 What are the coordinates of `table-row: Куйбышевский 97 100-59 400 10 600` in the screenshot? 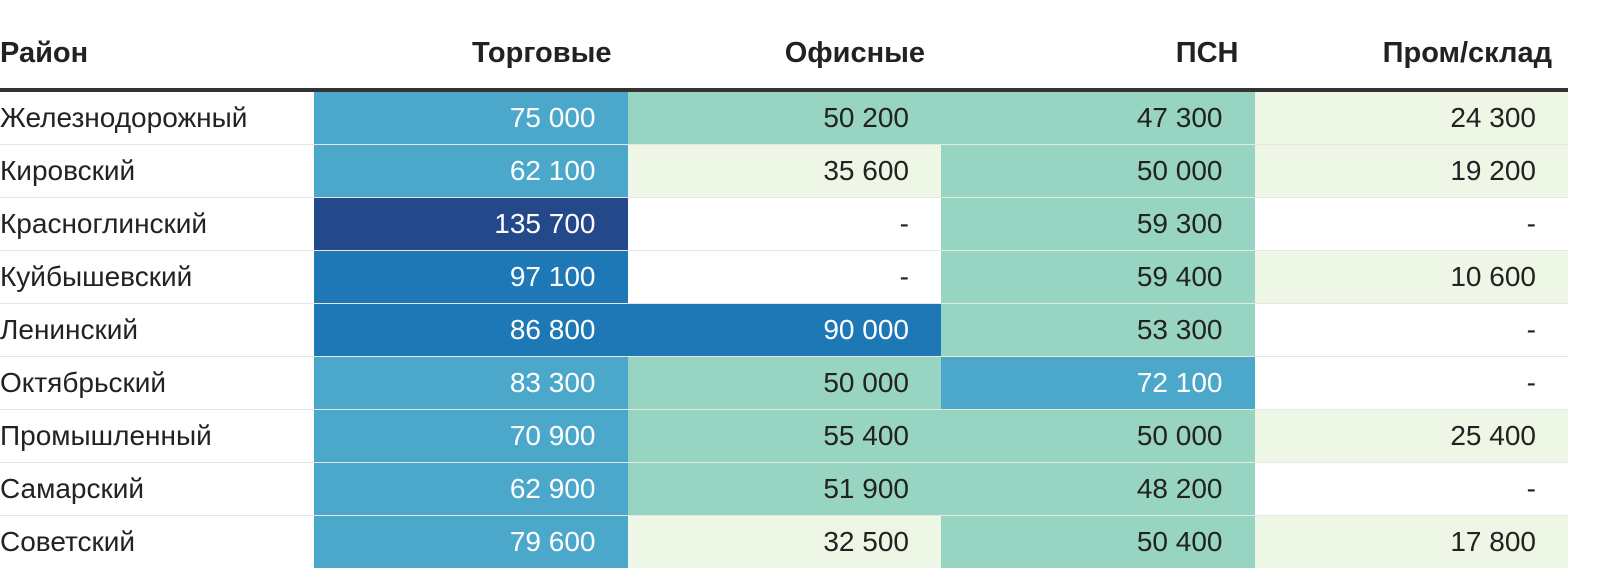 It's located at (784, 277).